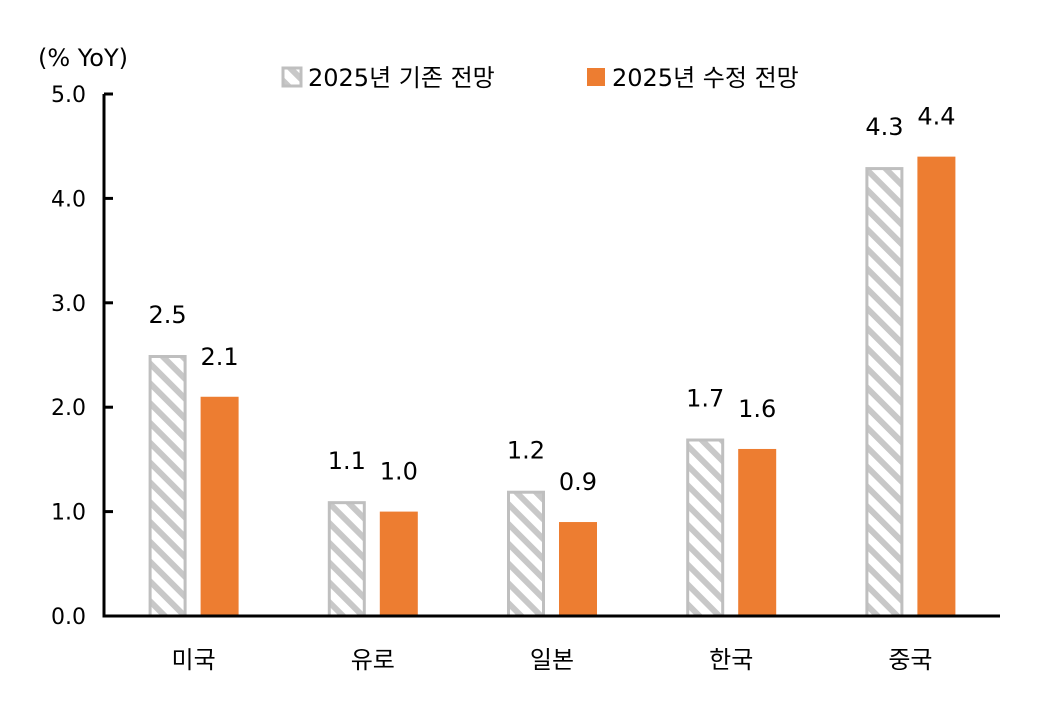  What do you see at coordinates (68, 408) in the screenshot?
I see `y-tick-label: 2.0` at bounding box center [68, 408].